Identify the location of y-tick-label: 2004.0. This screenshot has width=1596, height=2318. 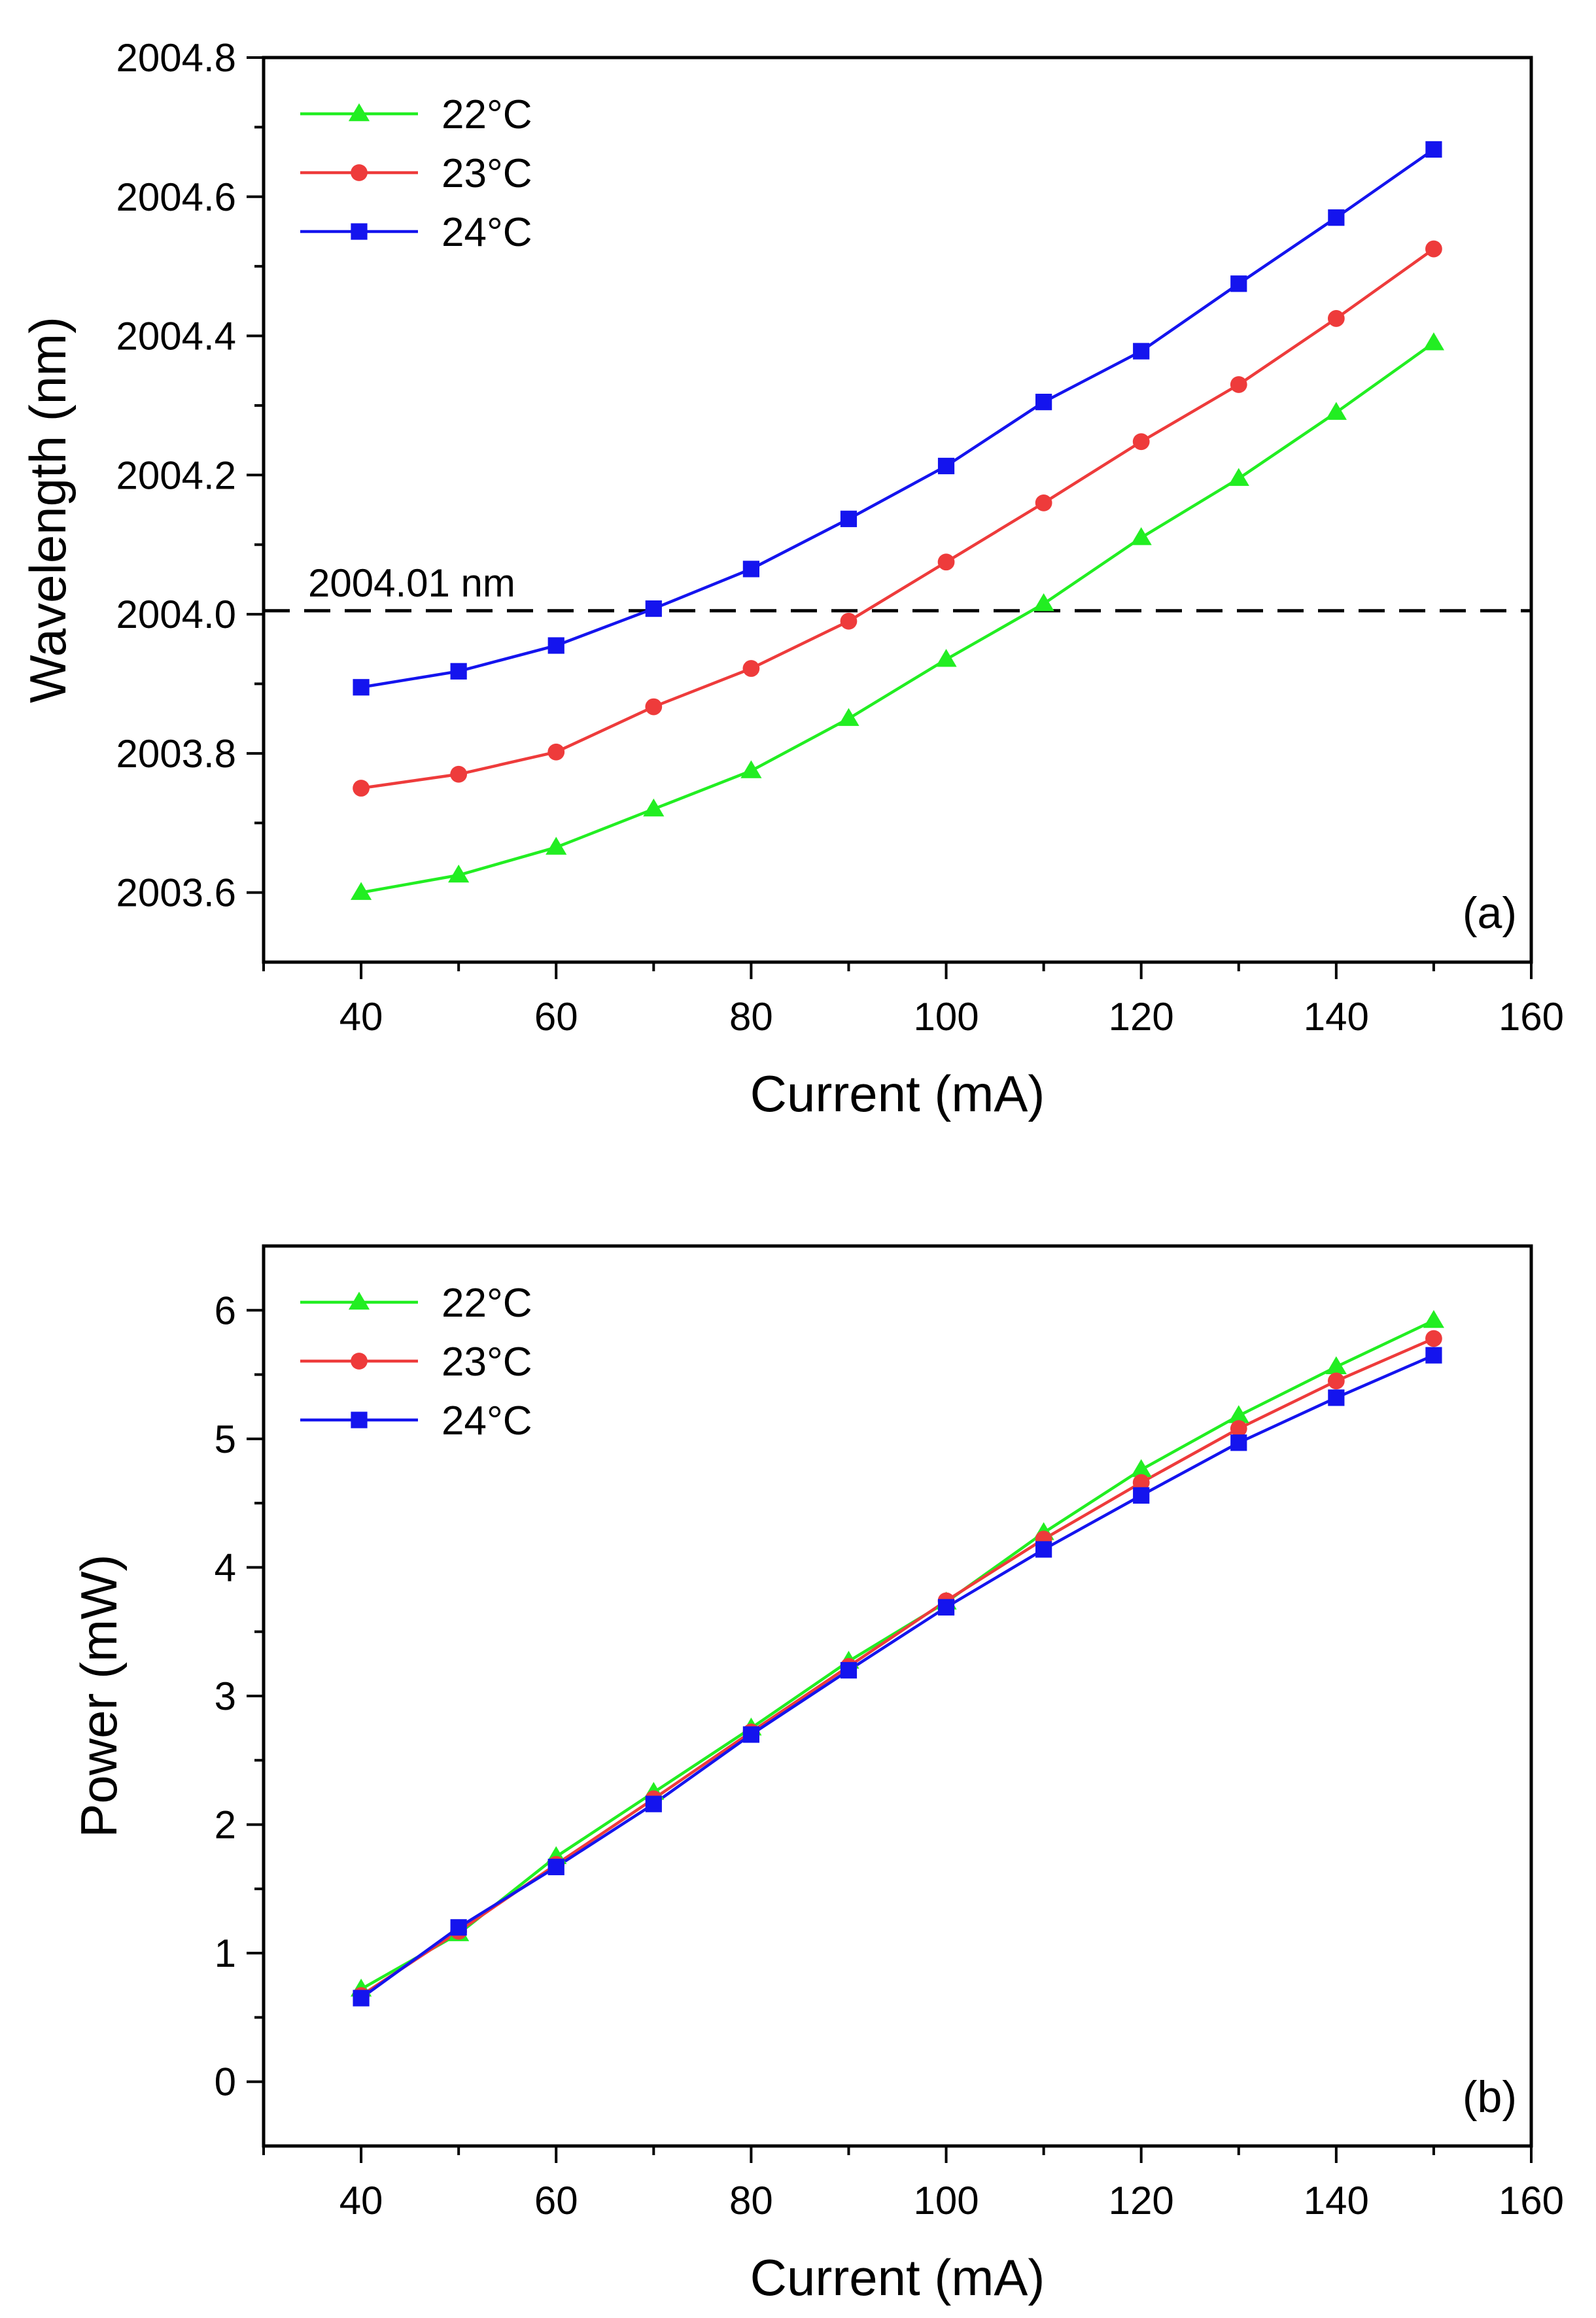
(176, 614).